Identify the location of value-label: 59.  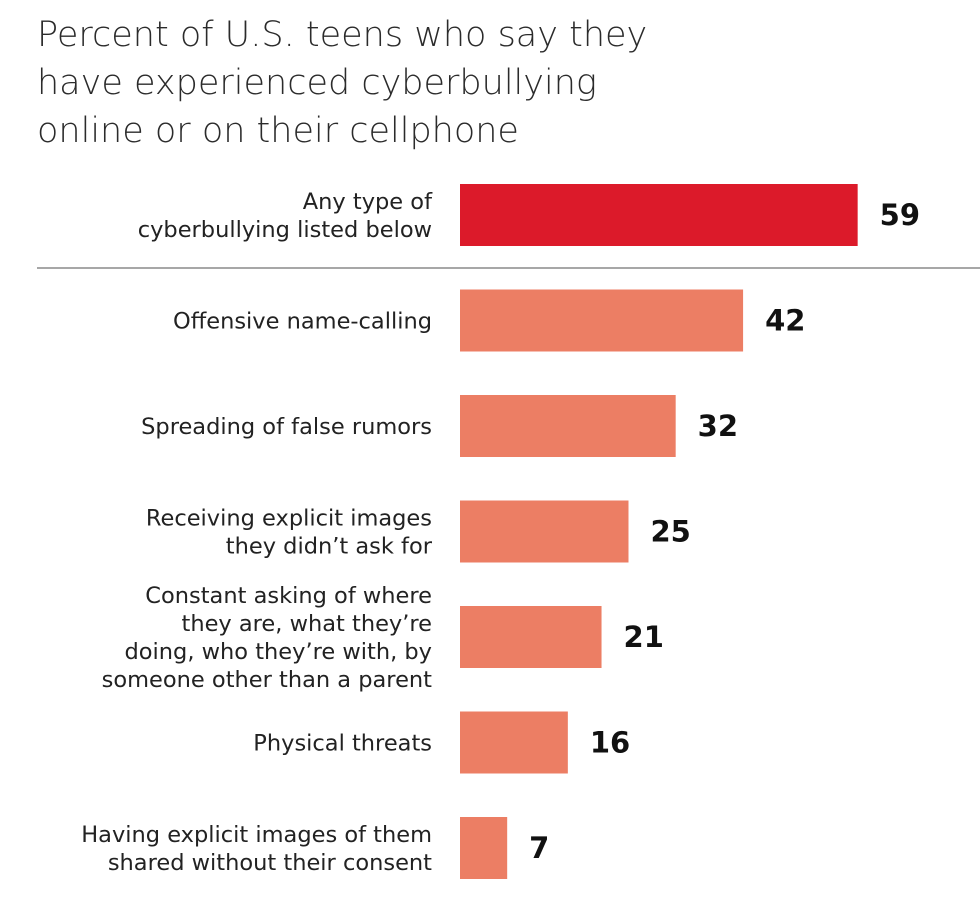
(900, 215).